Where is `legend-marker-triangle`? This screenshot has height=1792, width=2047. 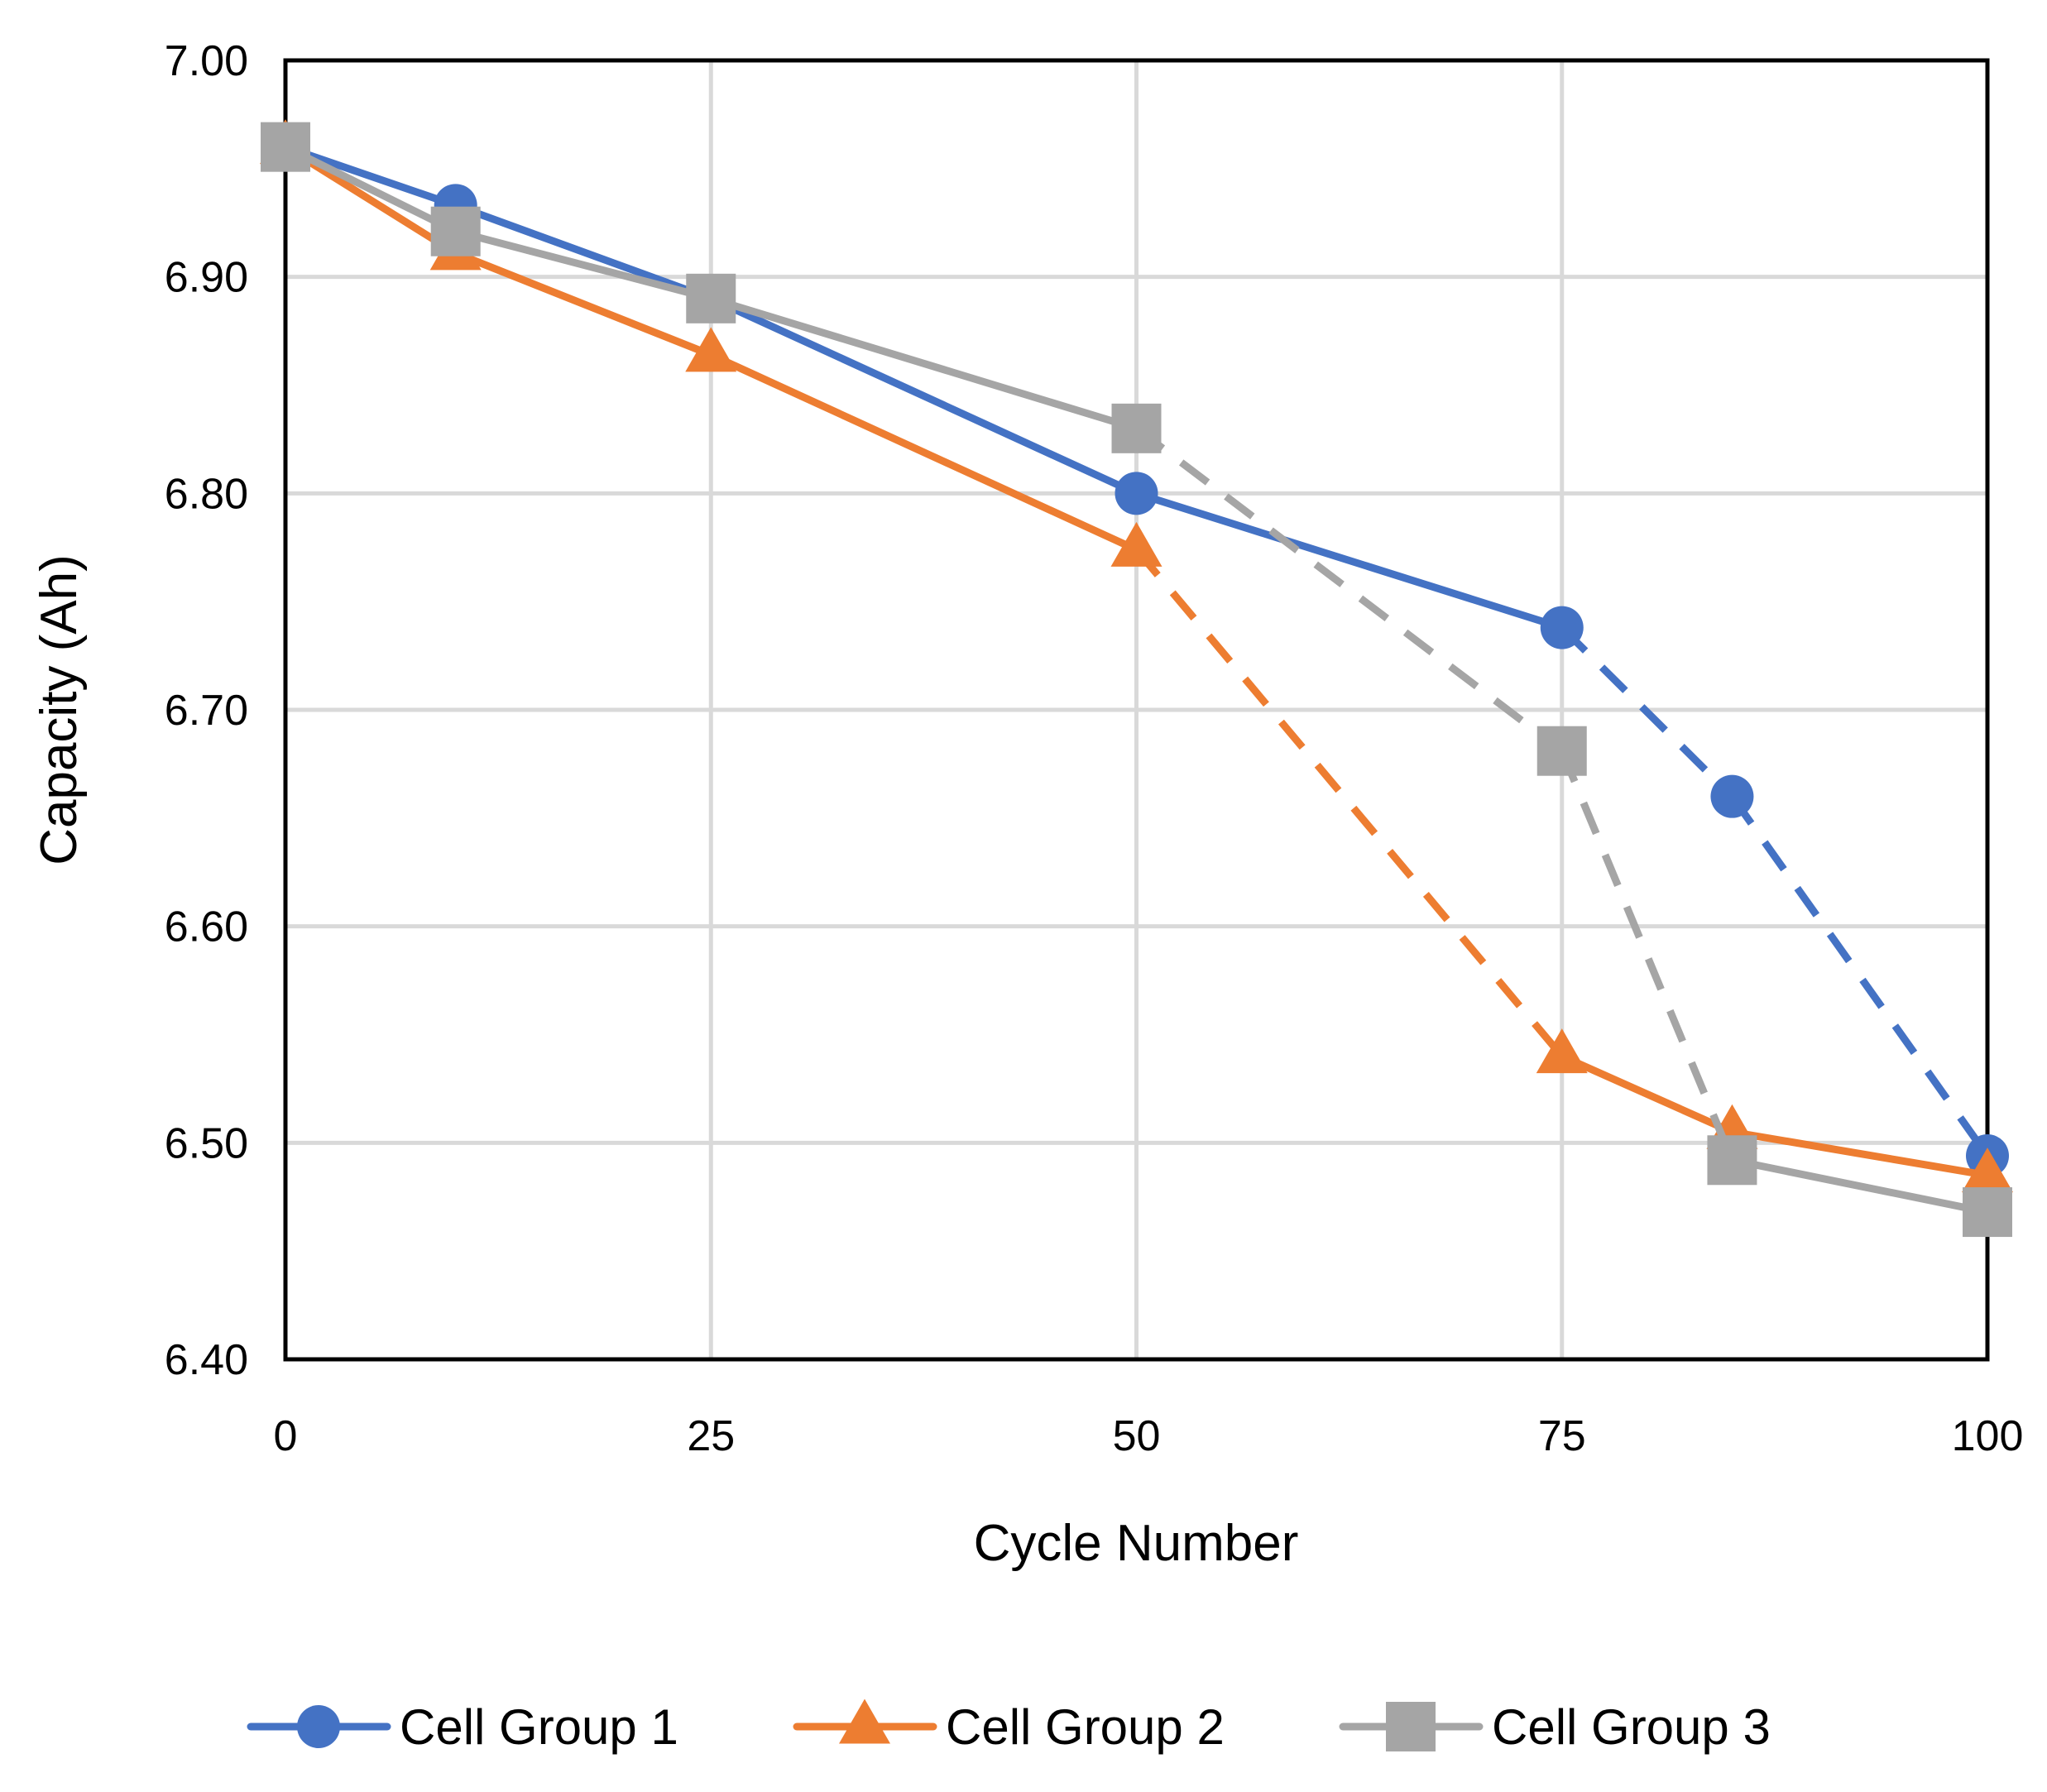 legend-marker-triangle is located at coordinates (864, 1722).